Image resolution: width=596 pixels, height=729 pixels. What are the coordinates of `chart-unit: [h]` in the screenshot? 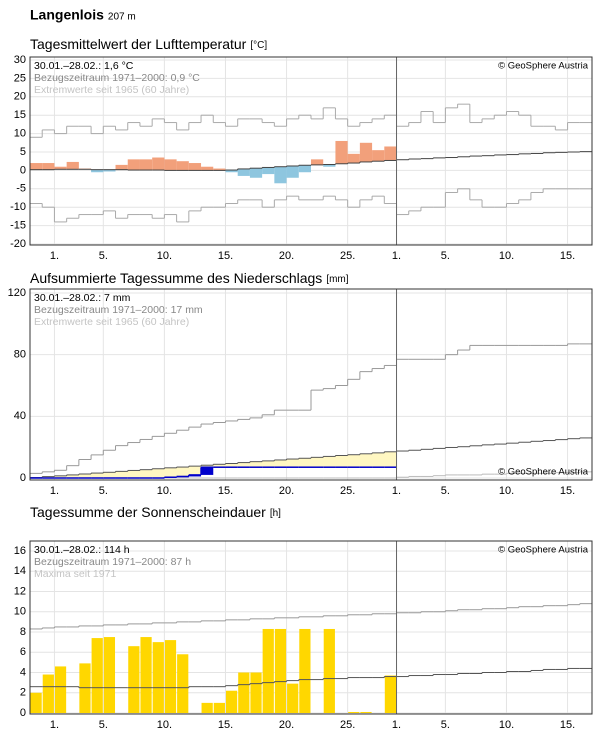 It's located at (275, 513).